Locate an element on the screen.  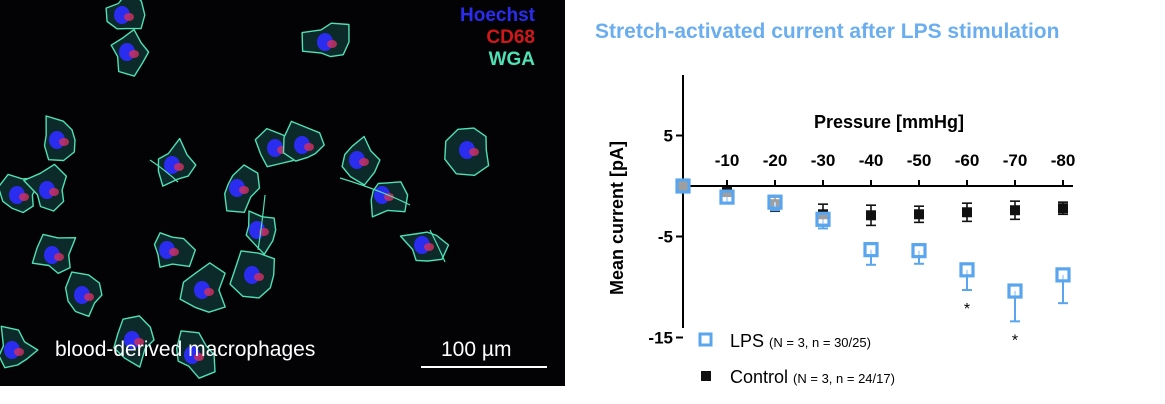
x-tick-label: -10 is located at coordinates (727, 160).